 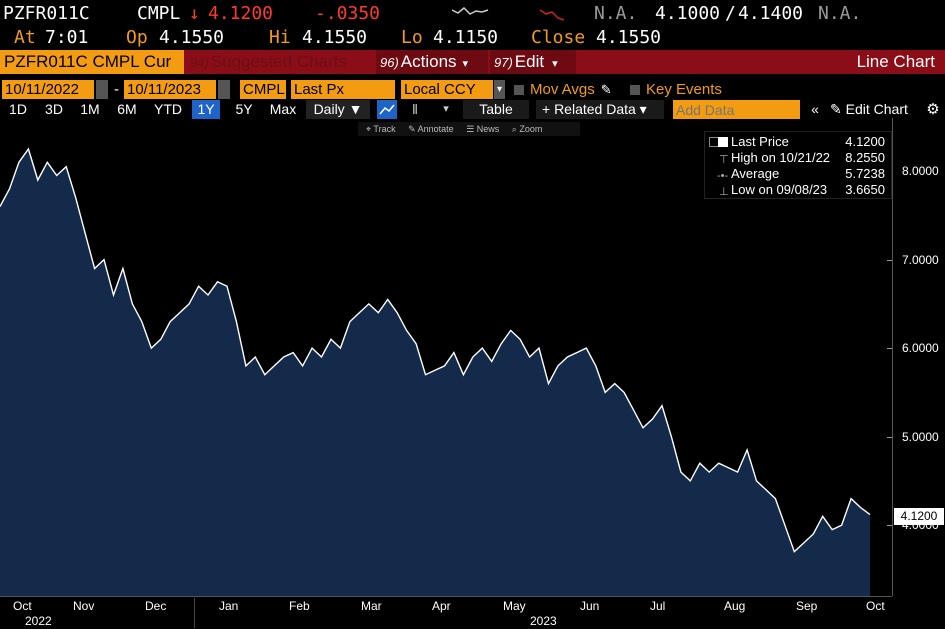 I want to click on news-label: News, so click(x=488, y=129).